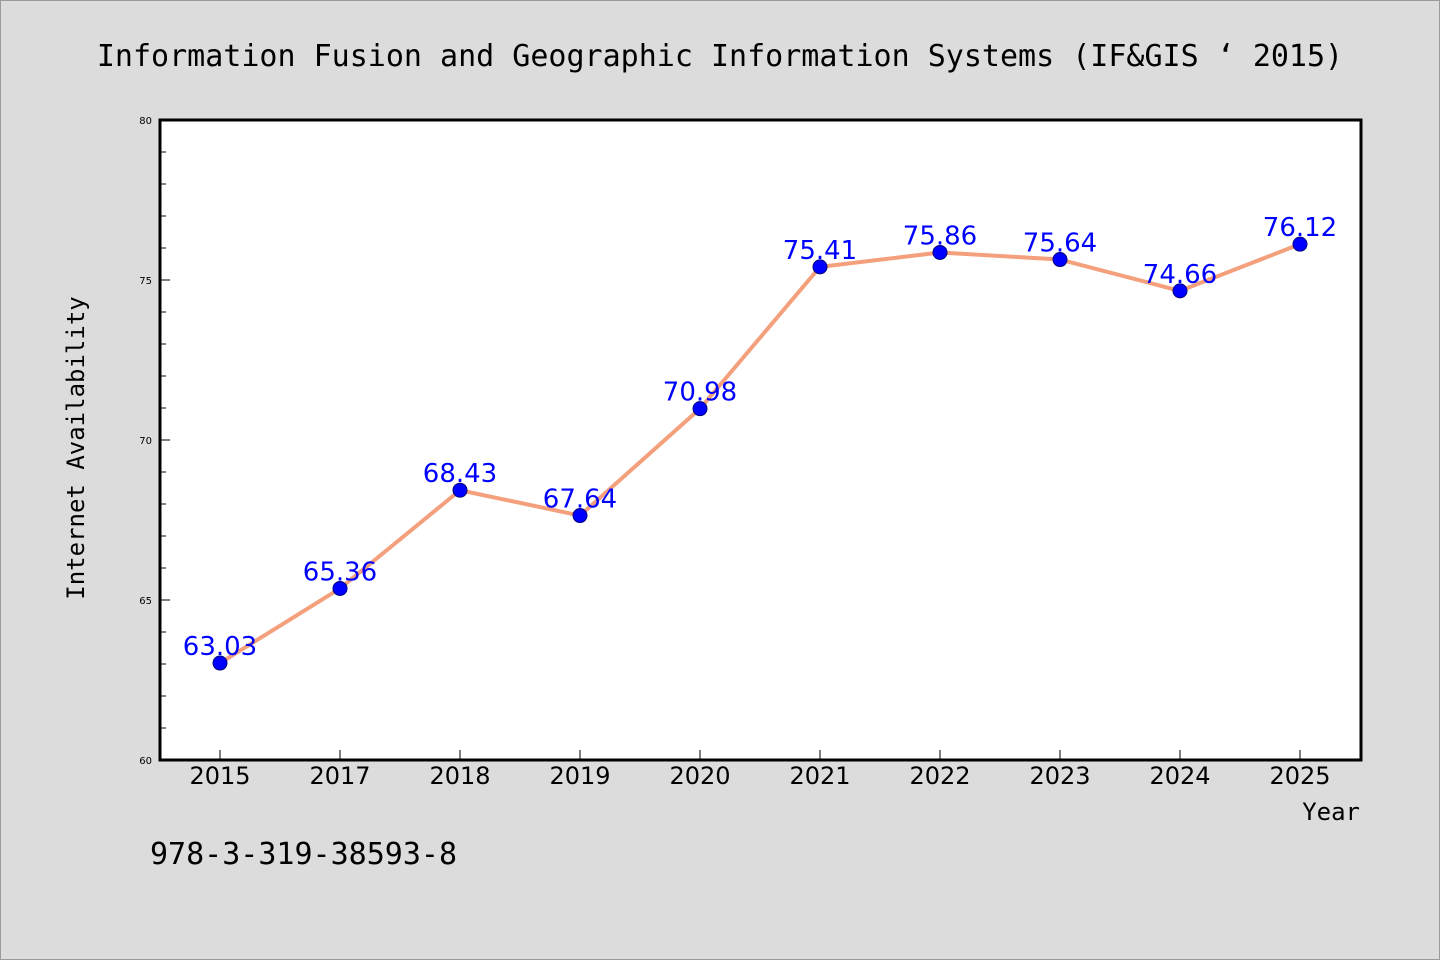  Describe the element at coordinates (1299, 776) in the screenshot. I see `x-tick-label: 2025` at that location.